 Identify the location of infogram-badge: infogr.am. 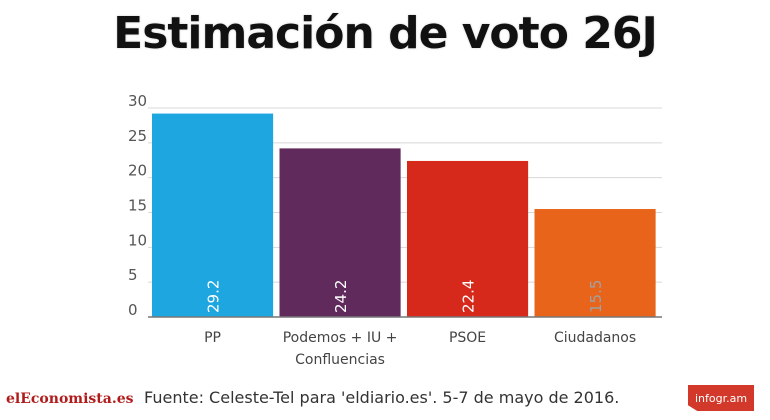
(721, 398).